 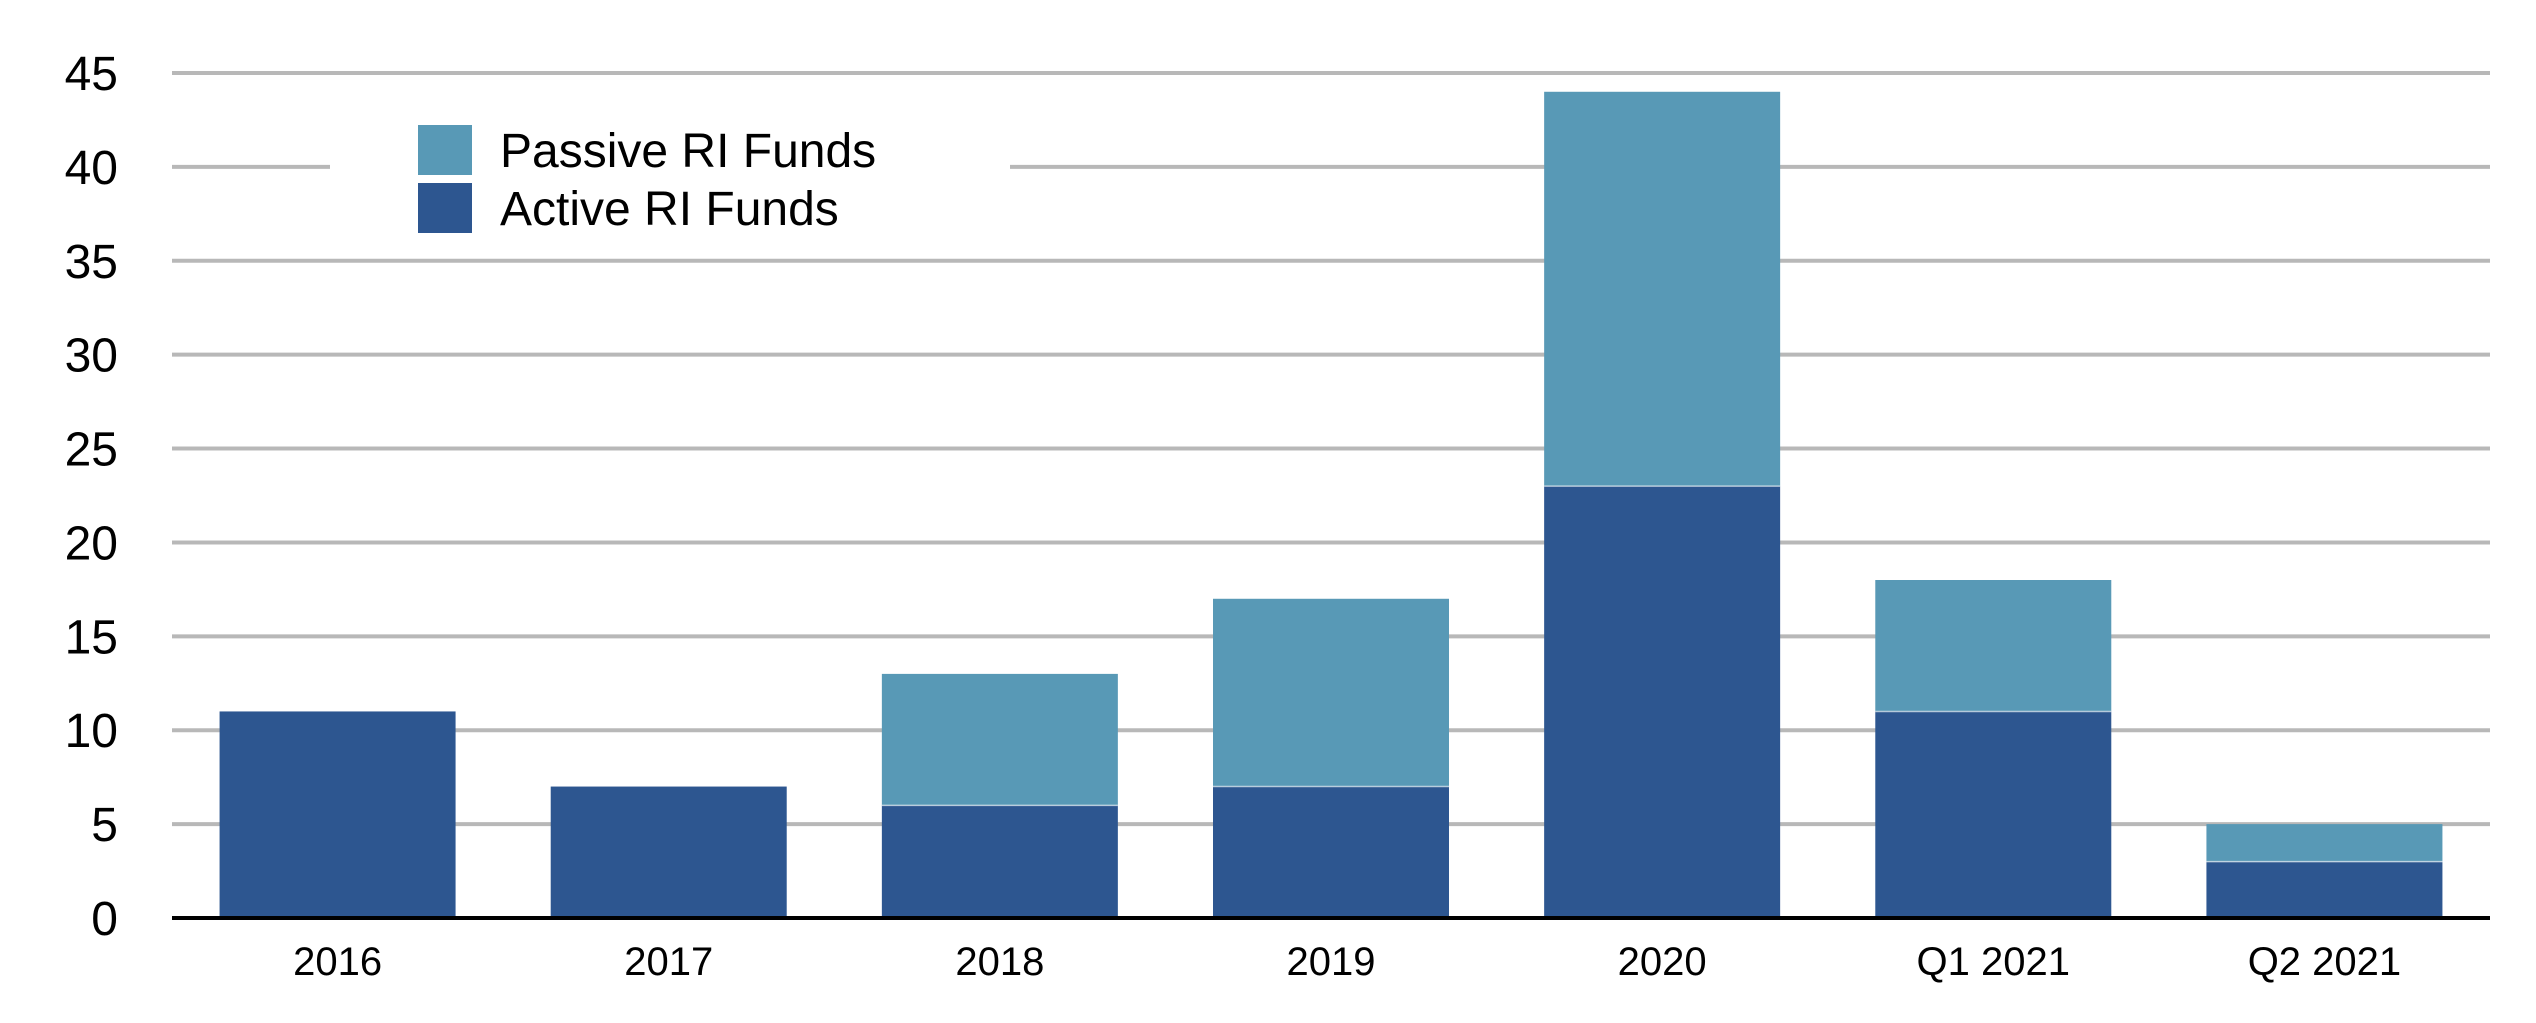 What do you see at coordinates (91, 74) in the screenshot?
I see `y-tick-label: 45` at bounding box center [91, 74].